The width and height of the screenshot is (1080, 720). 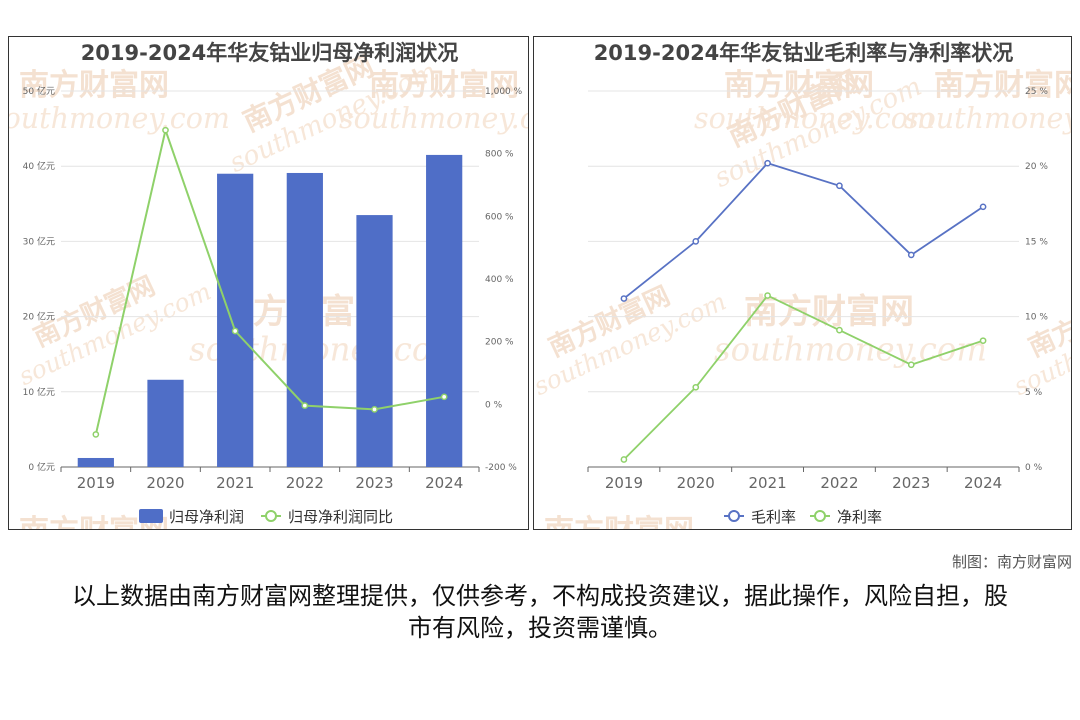 I want to click on y-right-tick-label: 400 %, so click(x=499, y=280).